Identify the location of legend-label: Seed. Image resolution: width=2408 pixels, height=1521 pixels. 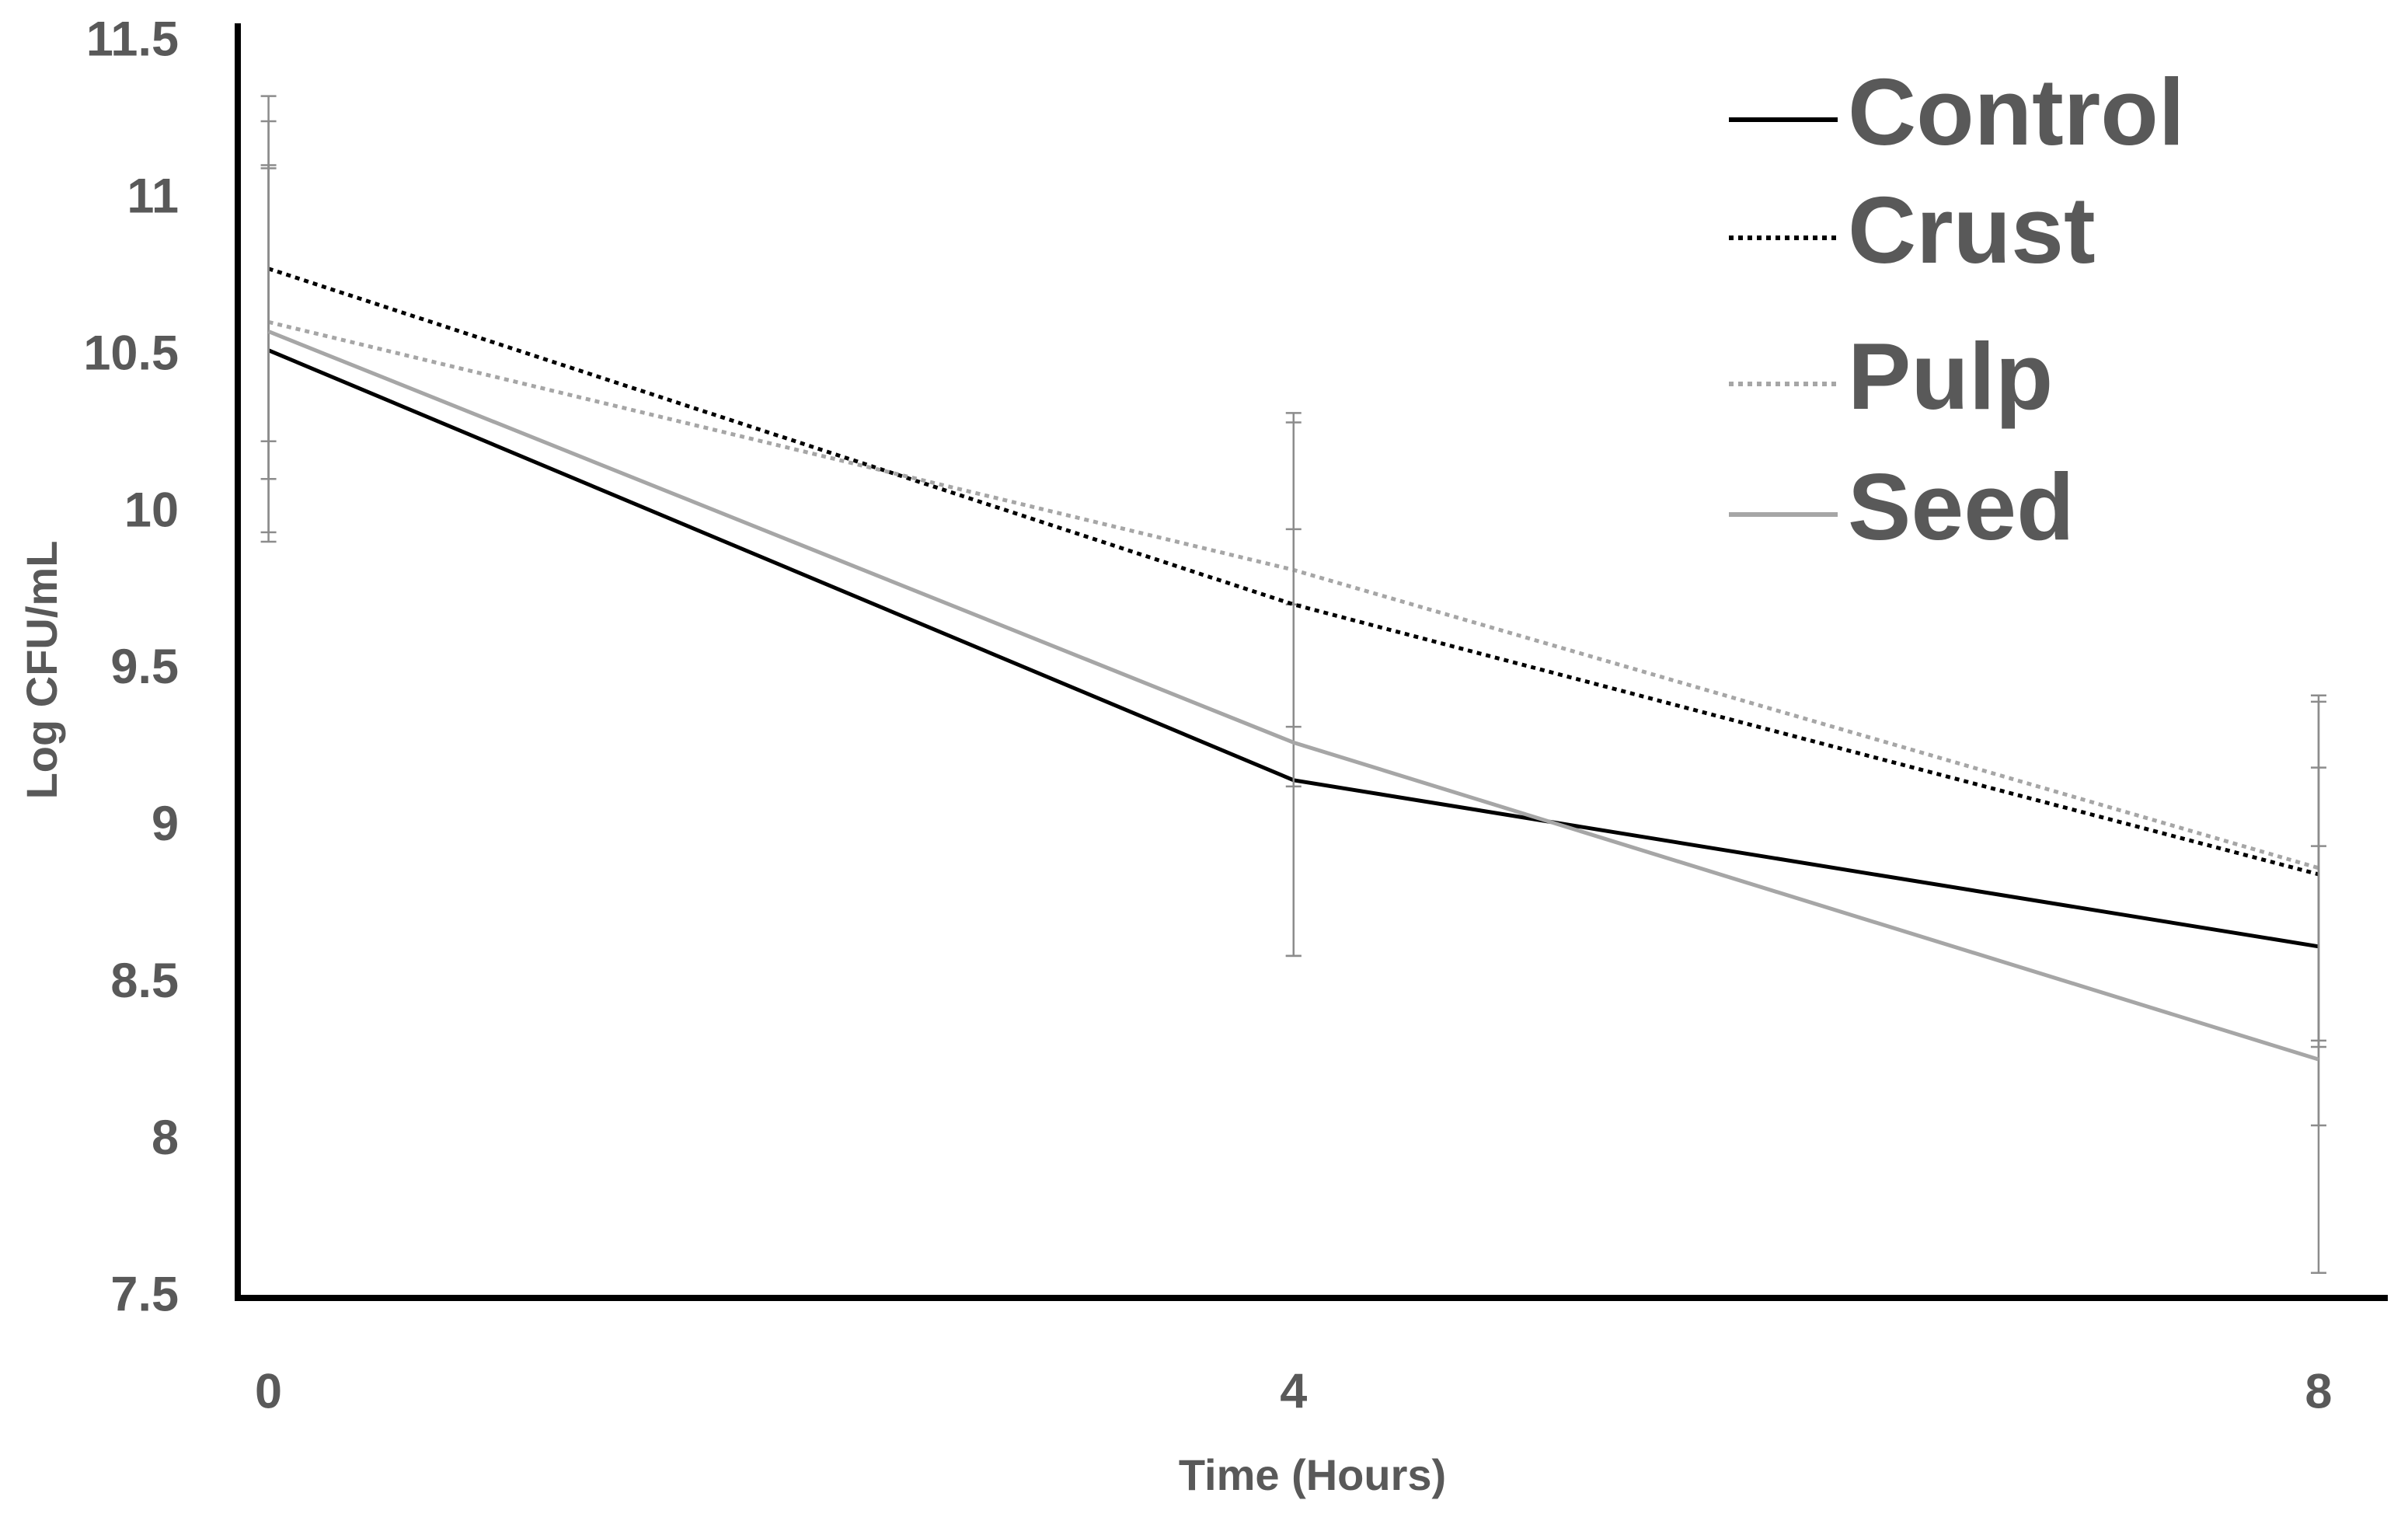
(1961, 507).